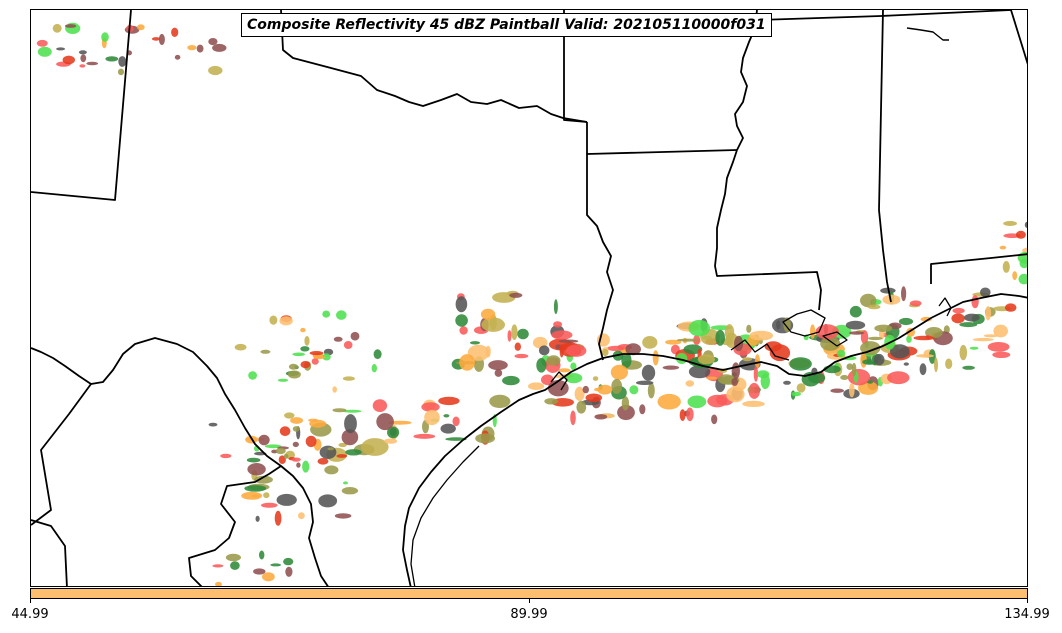 The height and width of the screenshot is (633, 1062). What do you see at coordinates (445, 515) in the screenshot?
I see `barrier-island-south-tx` at bounding box center [445, 515].